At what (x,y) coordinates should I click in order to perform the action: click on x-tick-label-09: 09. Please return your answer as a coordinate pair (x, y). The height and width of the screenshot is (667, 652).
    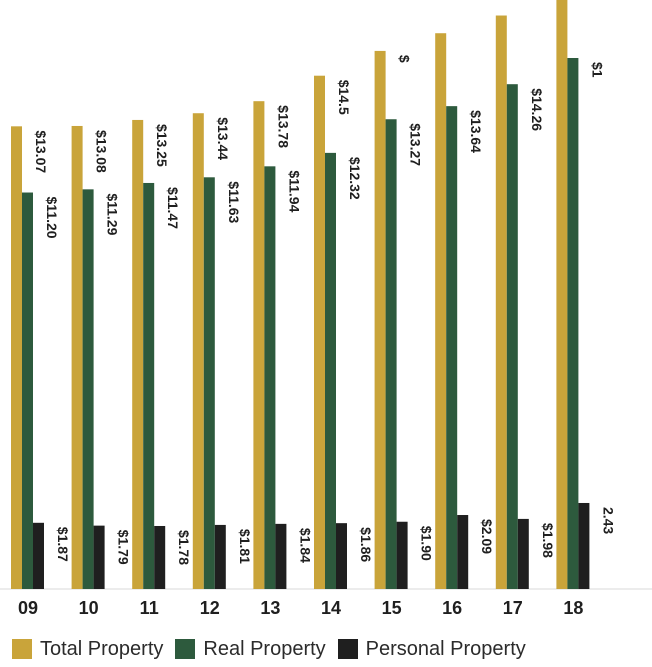
    Looking at the image, I should click on (28, 608).